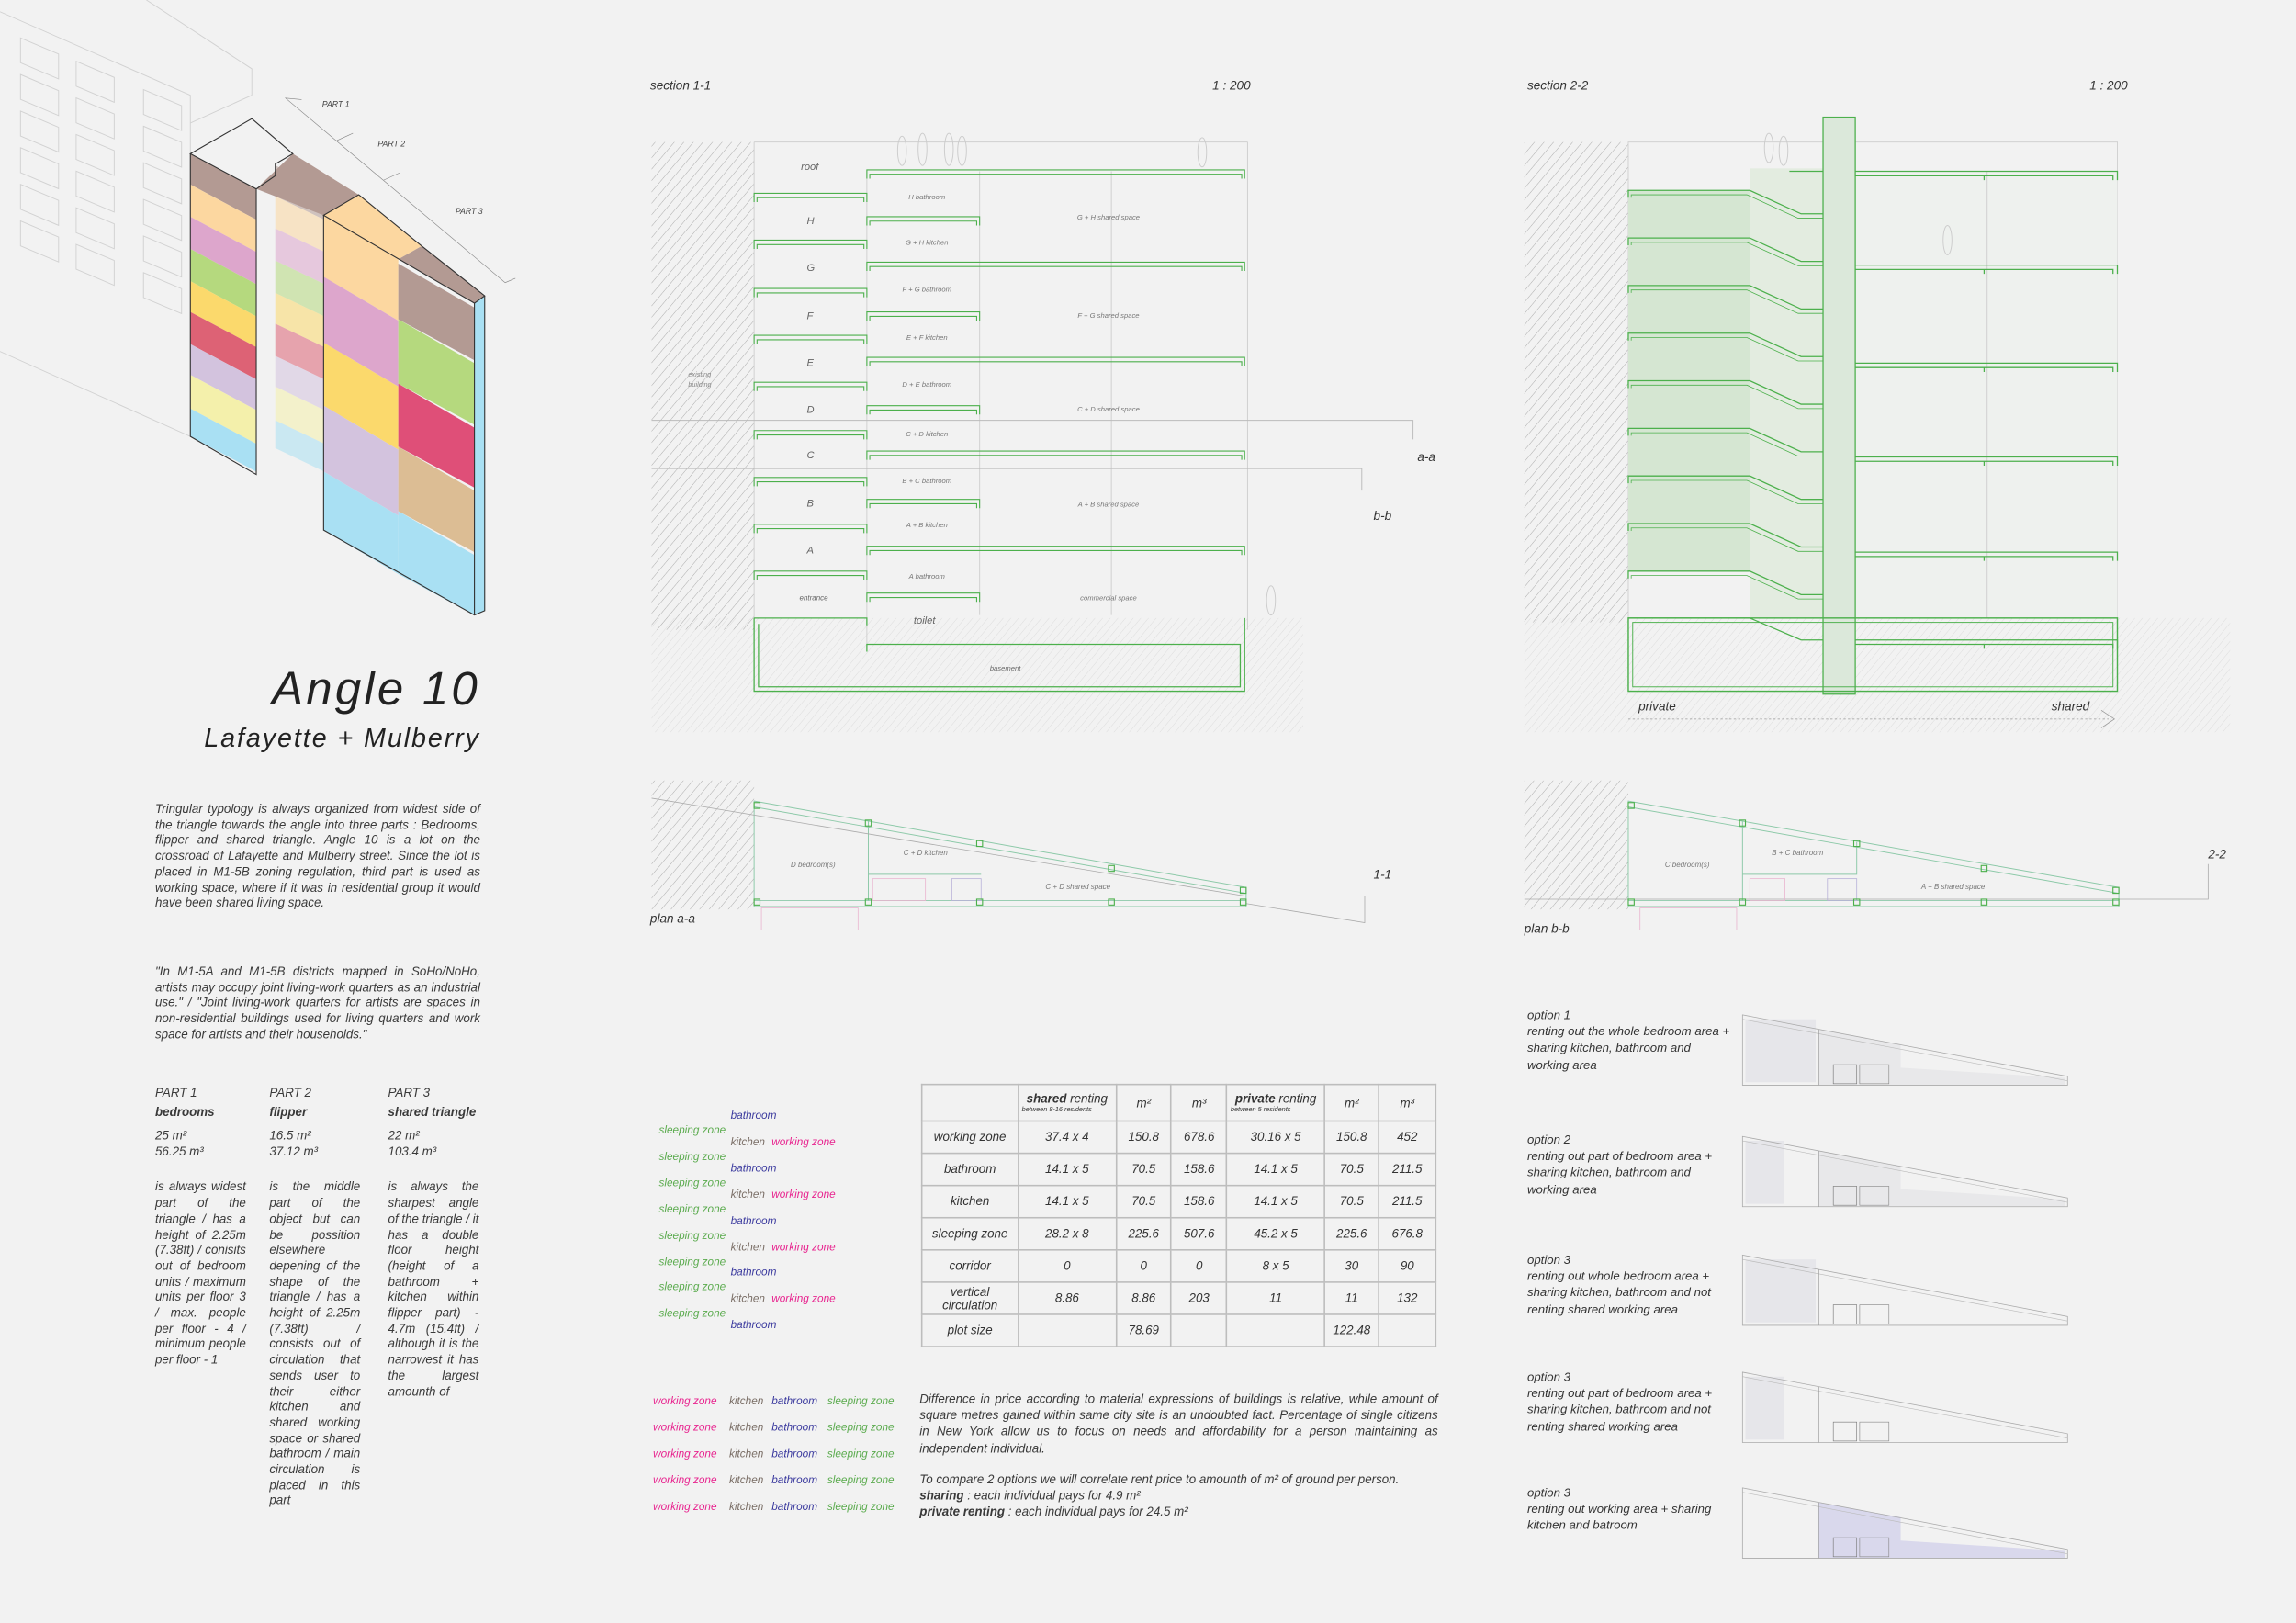 This screenshot has width=2296, height=1623. I want to click on table-cell-name: kitchen, so click(970, 1201).